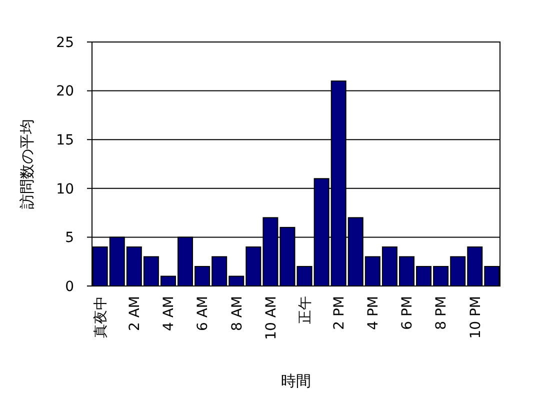 This screenshot has width=548, height=398. I want to click on x-tick-label: 8 PM, so click(442, 313).